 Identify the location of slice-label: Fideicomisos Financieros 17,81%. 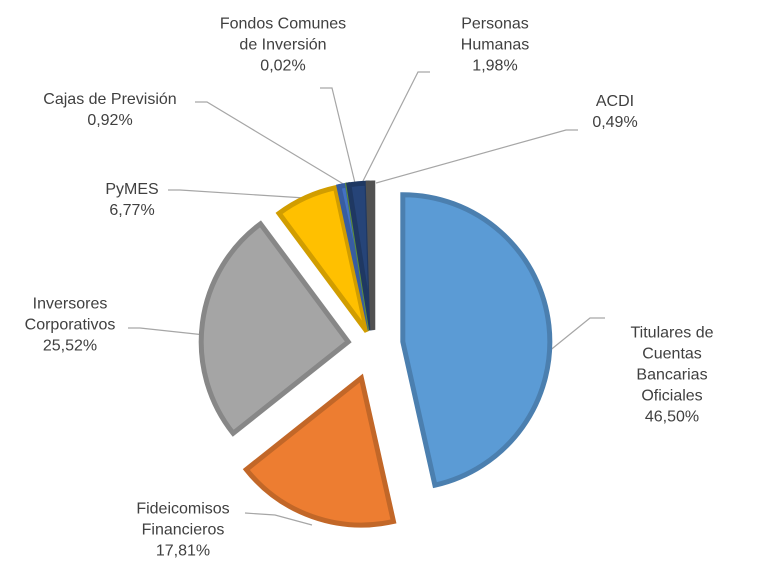
(182, 530).